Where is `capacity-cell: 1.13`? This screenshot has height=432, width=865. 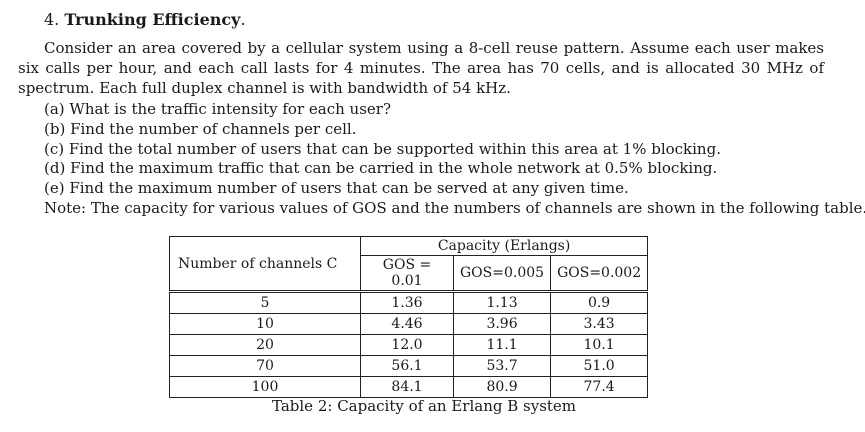 capacity-cell: 1.13 is located at coordinates (502, 302).